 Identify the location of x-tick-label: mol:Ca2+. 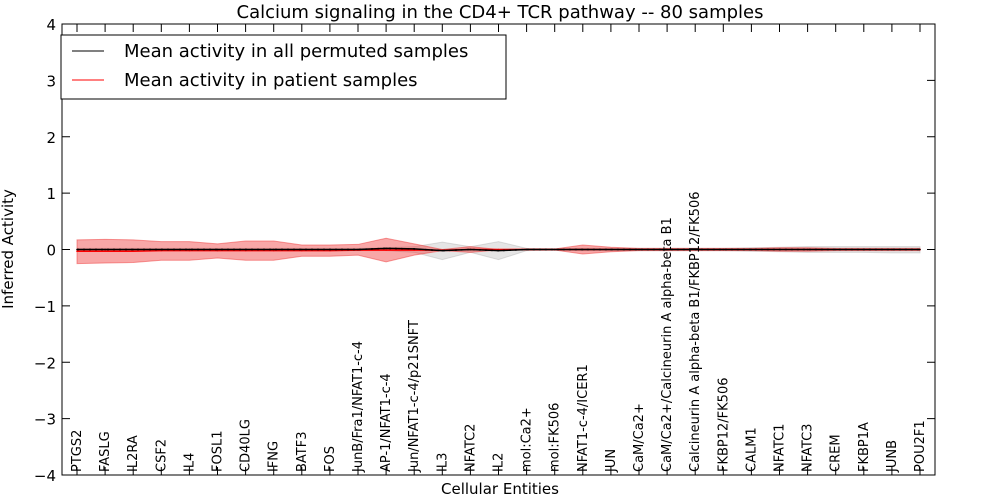
(527, 439).